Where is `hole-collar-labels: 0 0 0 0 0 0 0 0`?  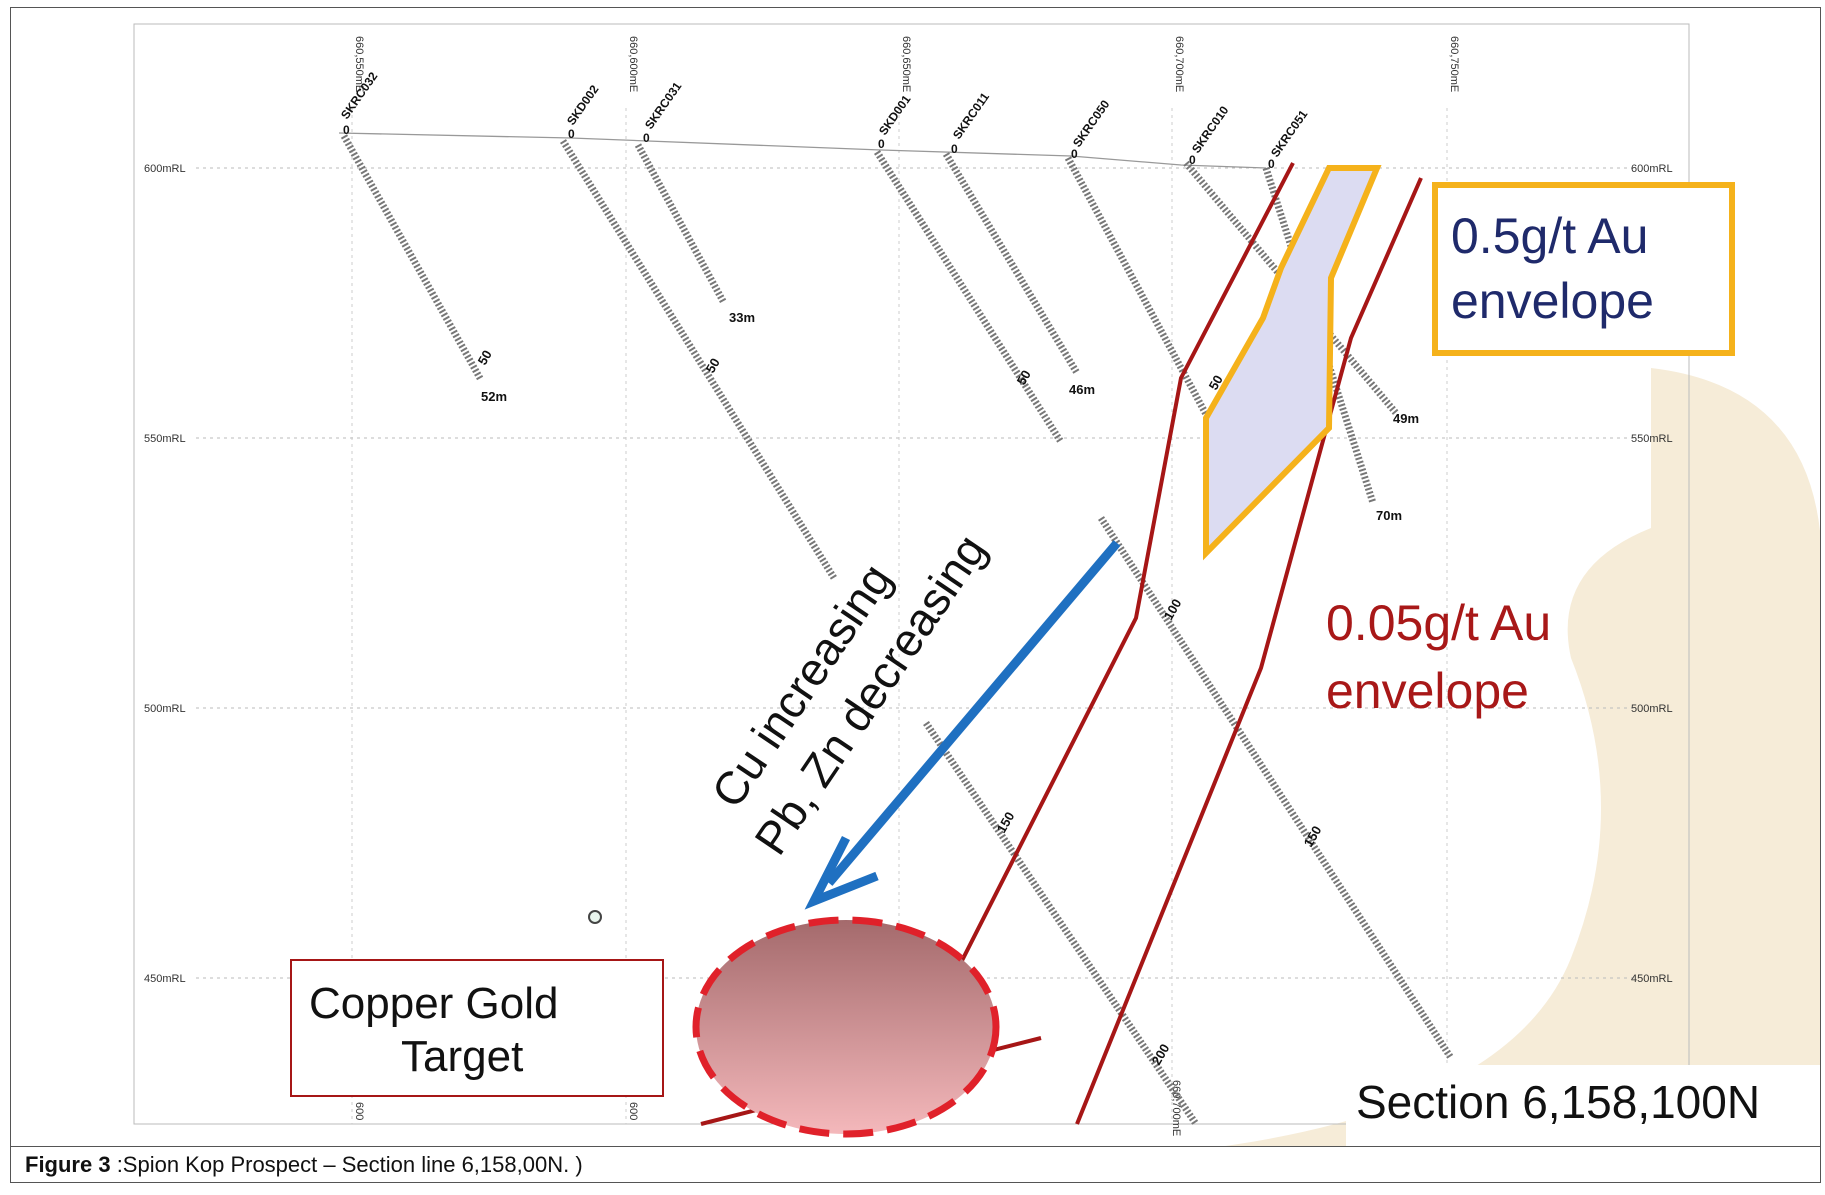 hole-collar-labels: 0 0 0 0 0 0 0 0 is located at coordinates (809, 147).